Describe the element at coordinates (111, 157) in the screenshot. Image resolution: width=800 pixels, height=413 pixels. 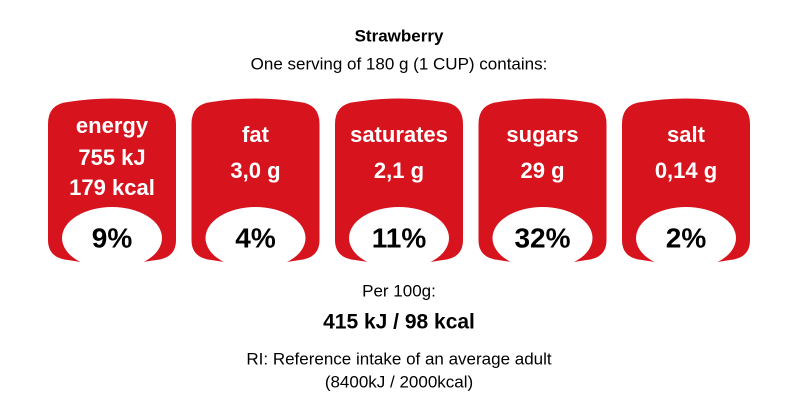
I see `item-value: 755 kJ` at that location.